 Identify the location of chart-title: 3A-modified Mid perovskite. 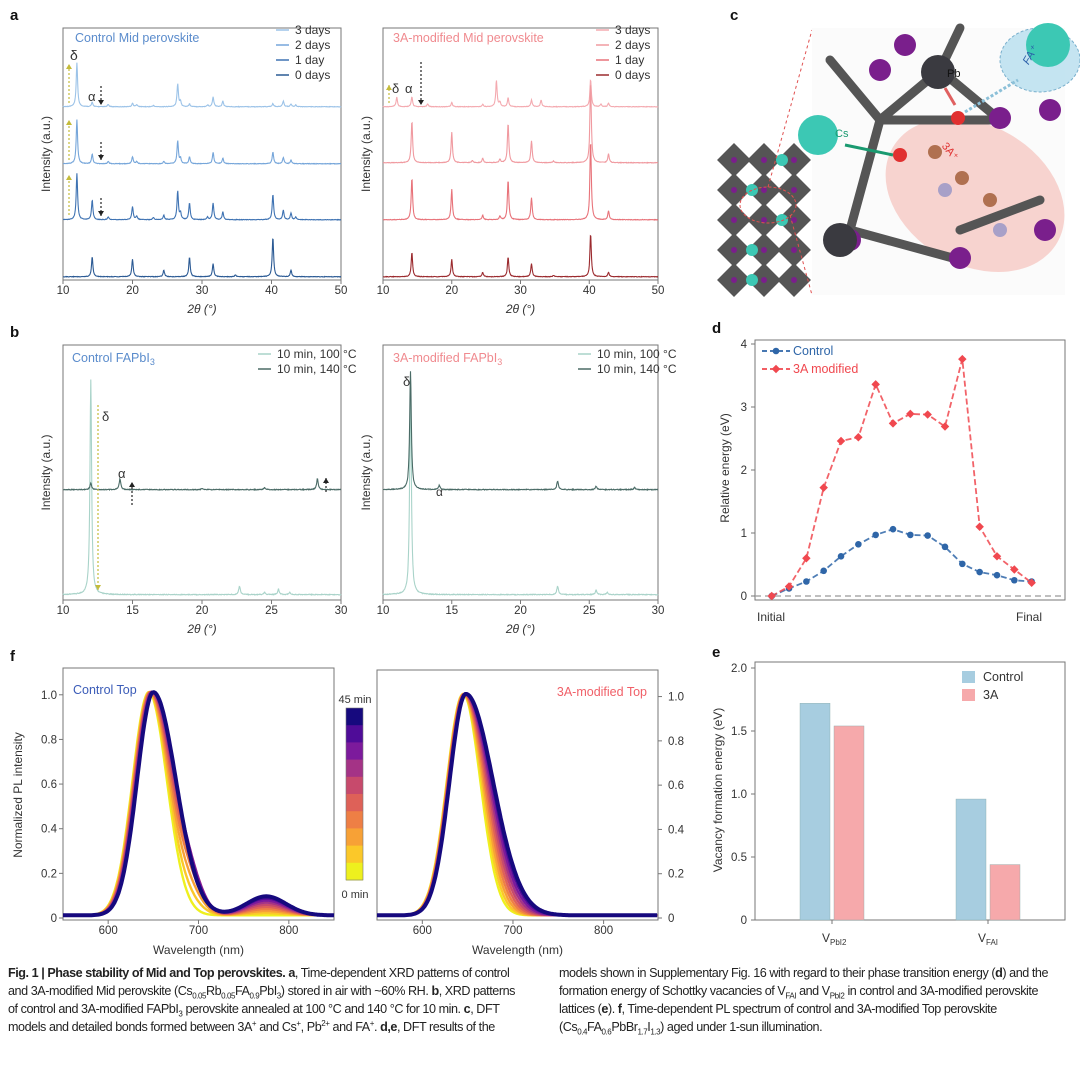
(468, 38).